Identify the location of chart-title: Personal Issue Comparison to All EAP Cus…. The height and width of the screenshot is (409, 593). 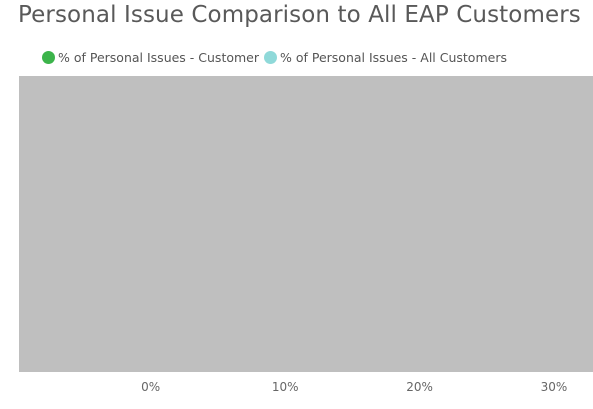
(299, 15).